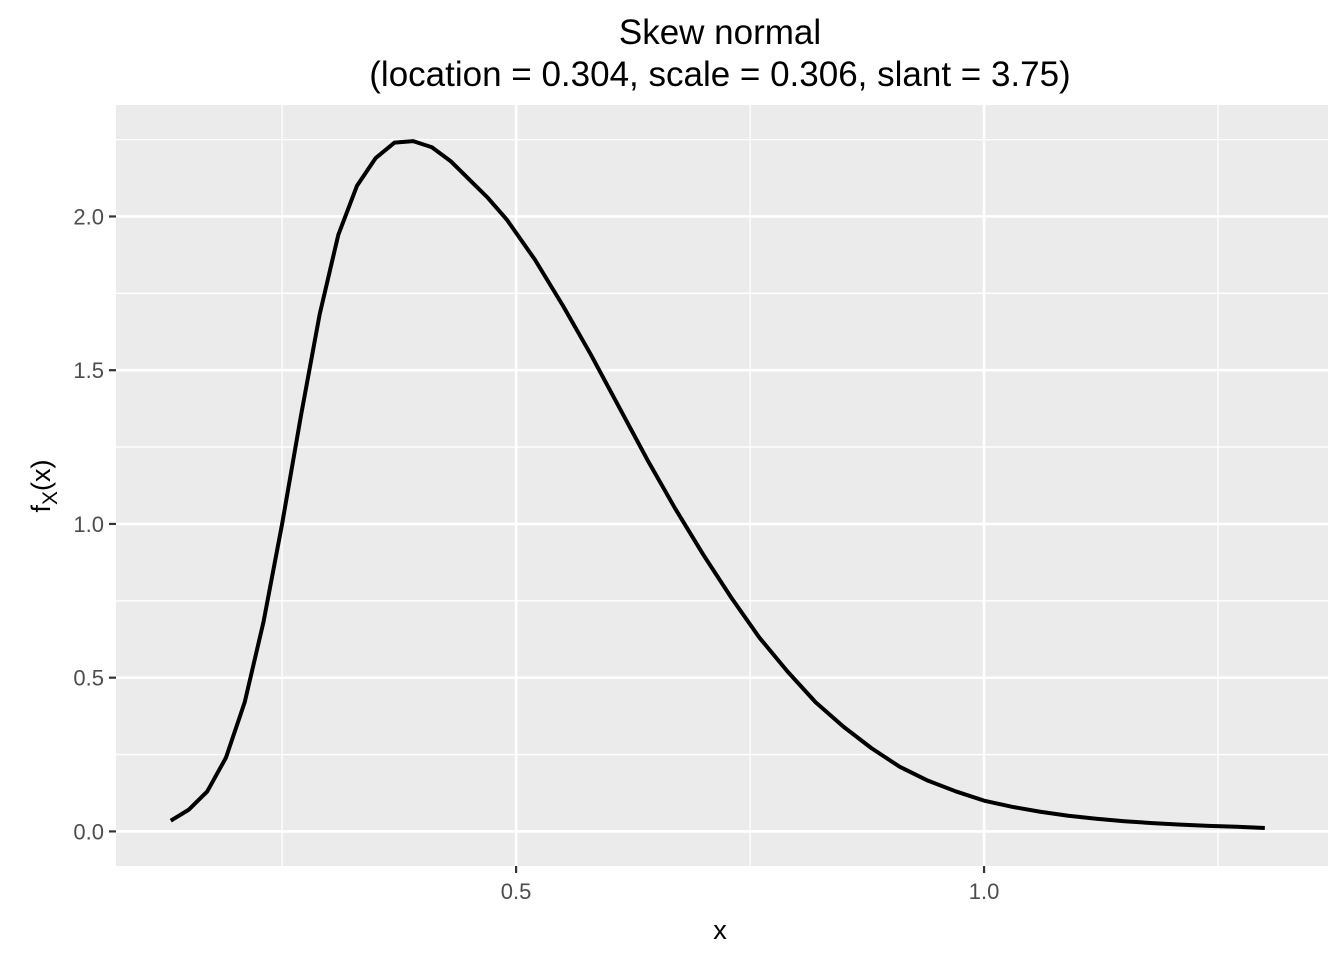 The image size is (1344, 960). What do you see at coordinates (50, 498) in the screenshot?
I see `y-axis-label-subscript: X` at bounding box center [50, 498].